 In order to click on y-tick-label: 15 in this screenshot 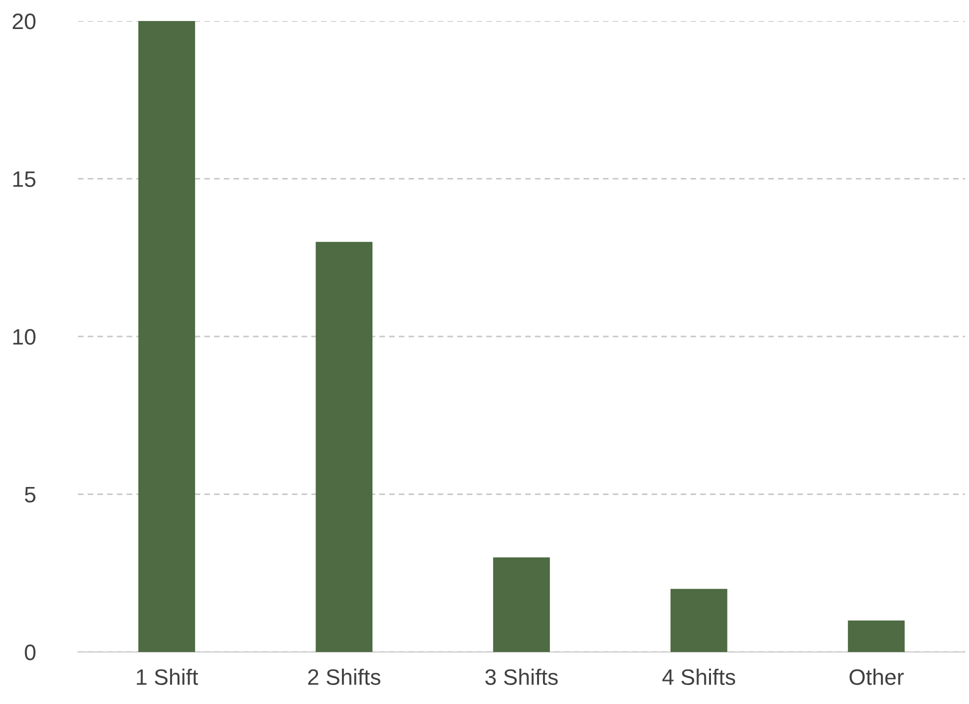, I will do `click(24, 180)`.